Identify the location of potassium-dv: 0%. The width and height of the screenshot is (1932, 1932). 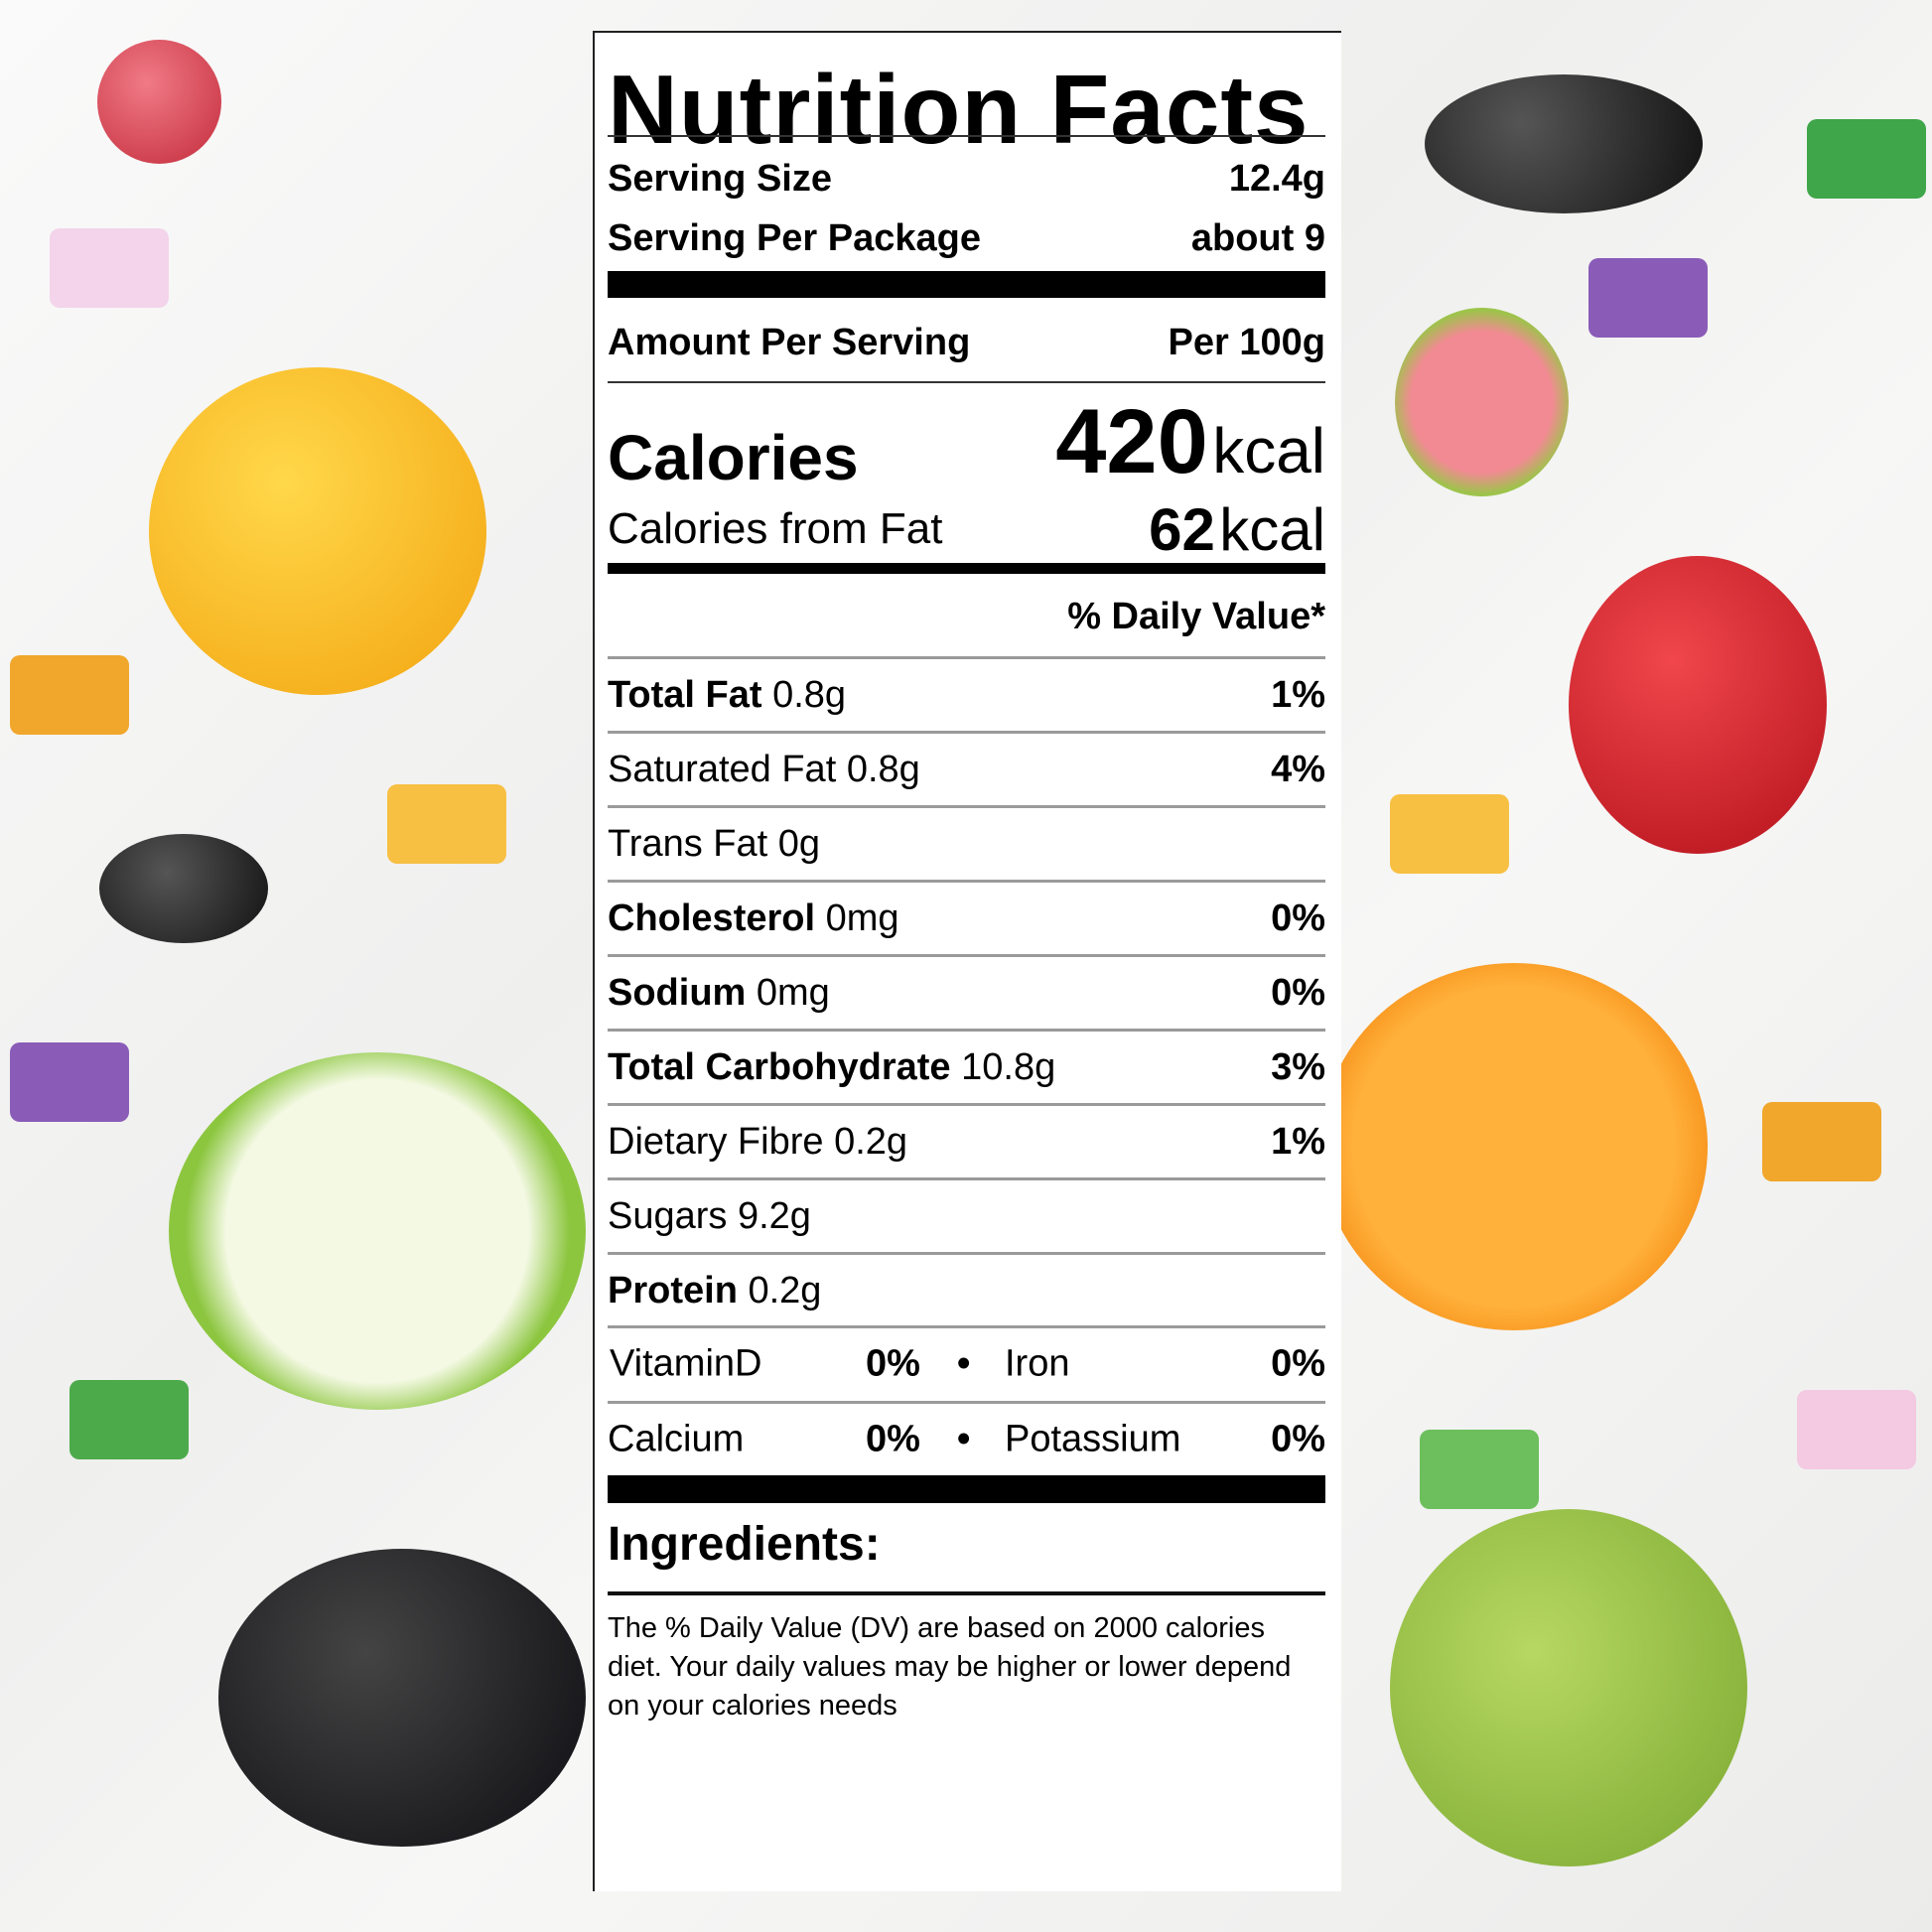
(1298, 1439).